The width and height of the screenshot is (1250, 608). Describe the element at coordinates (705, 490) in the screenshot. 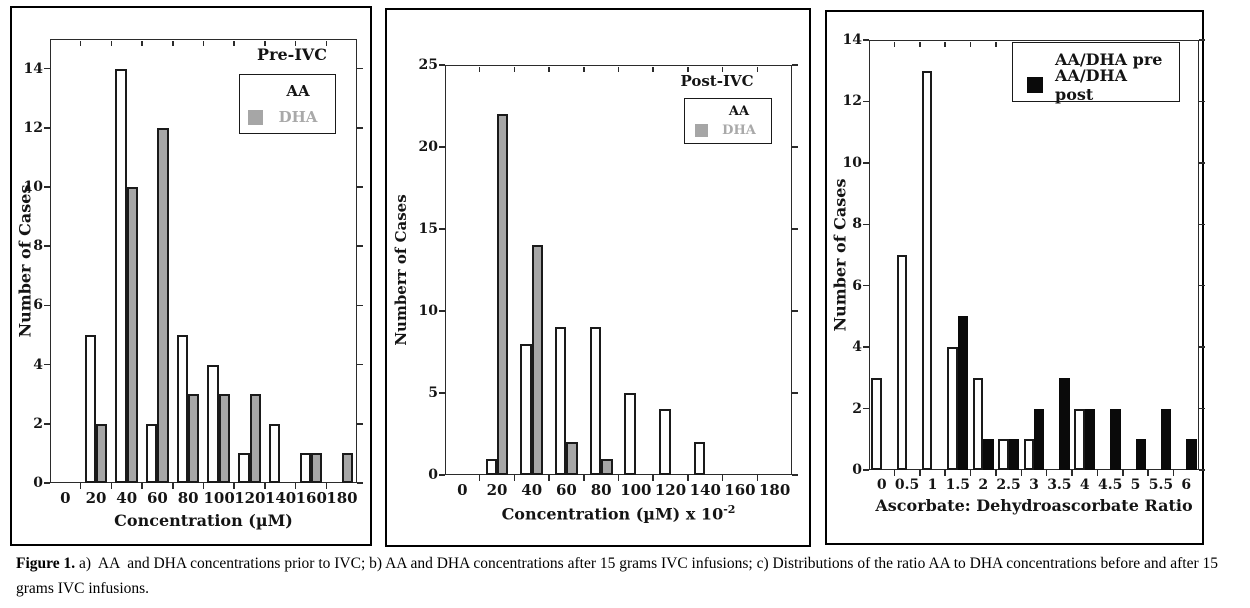

I see `x-tick-label: 140` at that location.